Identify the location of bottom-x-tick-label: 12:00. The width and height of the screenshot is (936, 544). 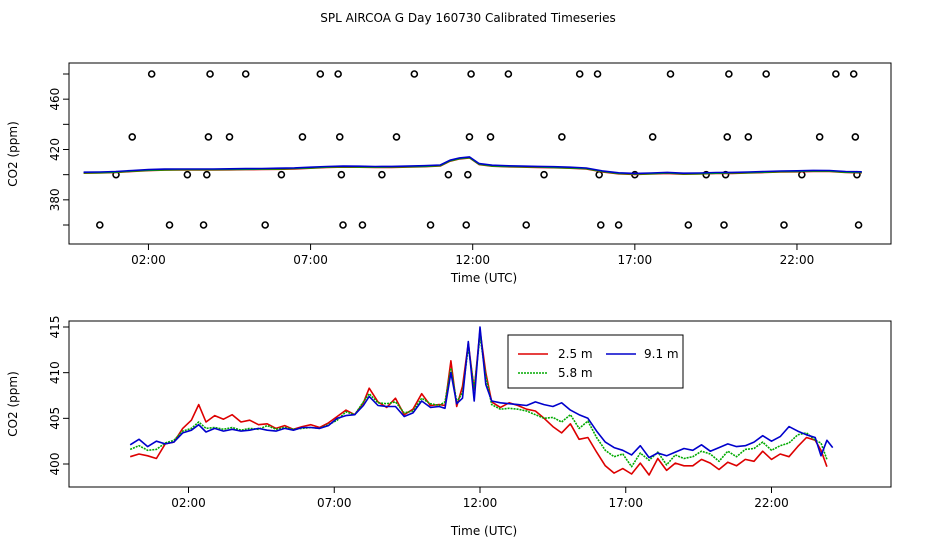
(480, 503).